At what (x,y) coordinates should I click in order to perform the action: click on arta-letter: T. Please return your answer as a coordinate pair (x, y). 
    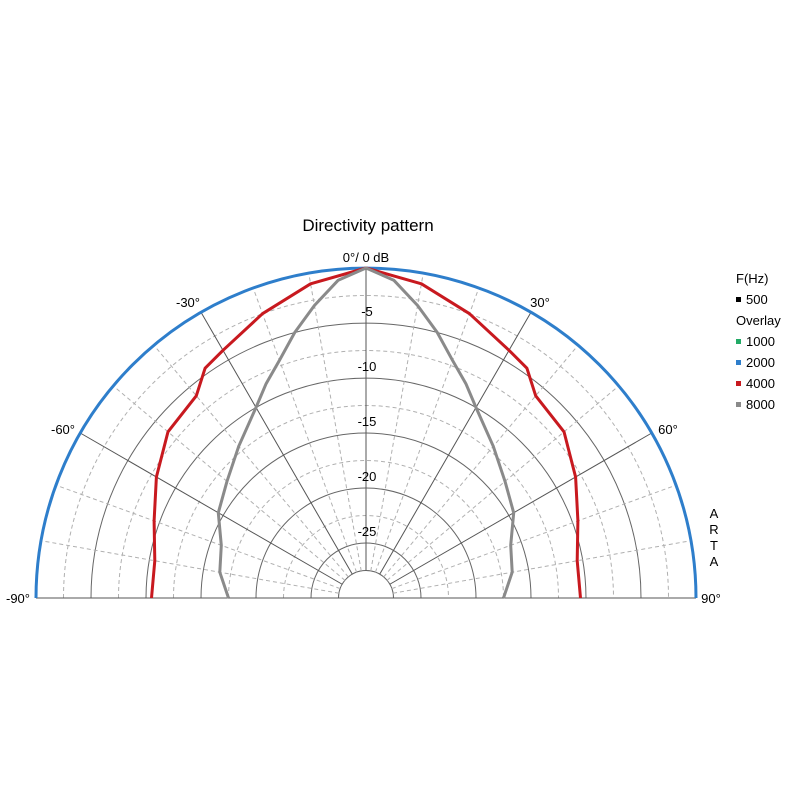
    Looking at the image, I should click on (714, 545).